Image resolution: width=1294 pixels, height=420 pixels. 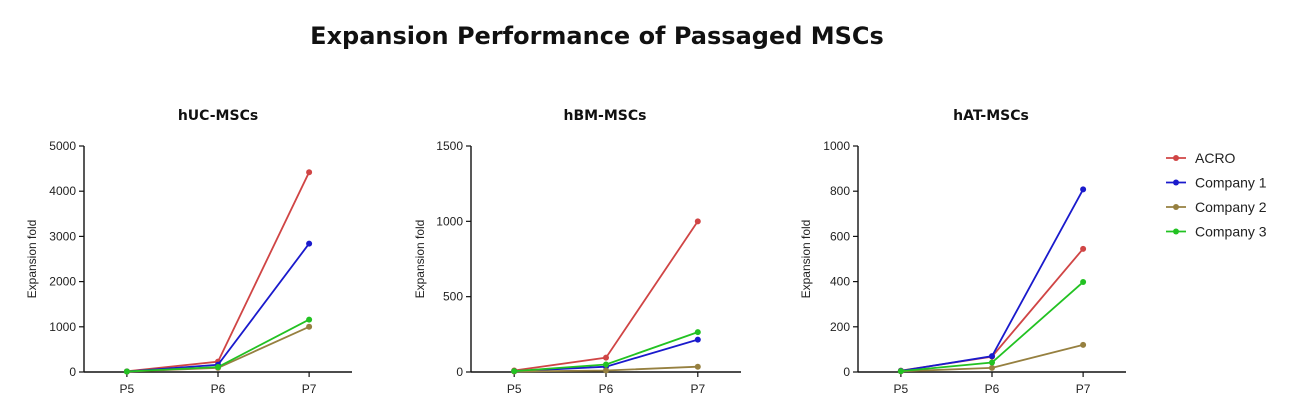 I want to click on y-tick-label: 400, so click(x=840, y=282).